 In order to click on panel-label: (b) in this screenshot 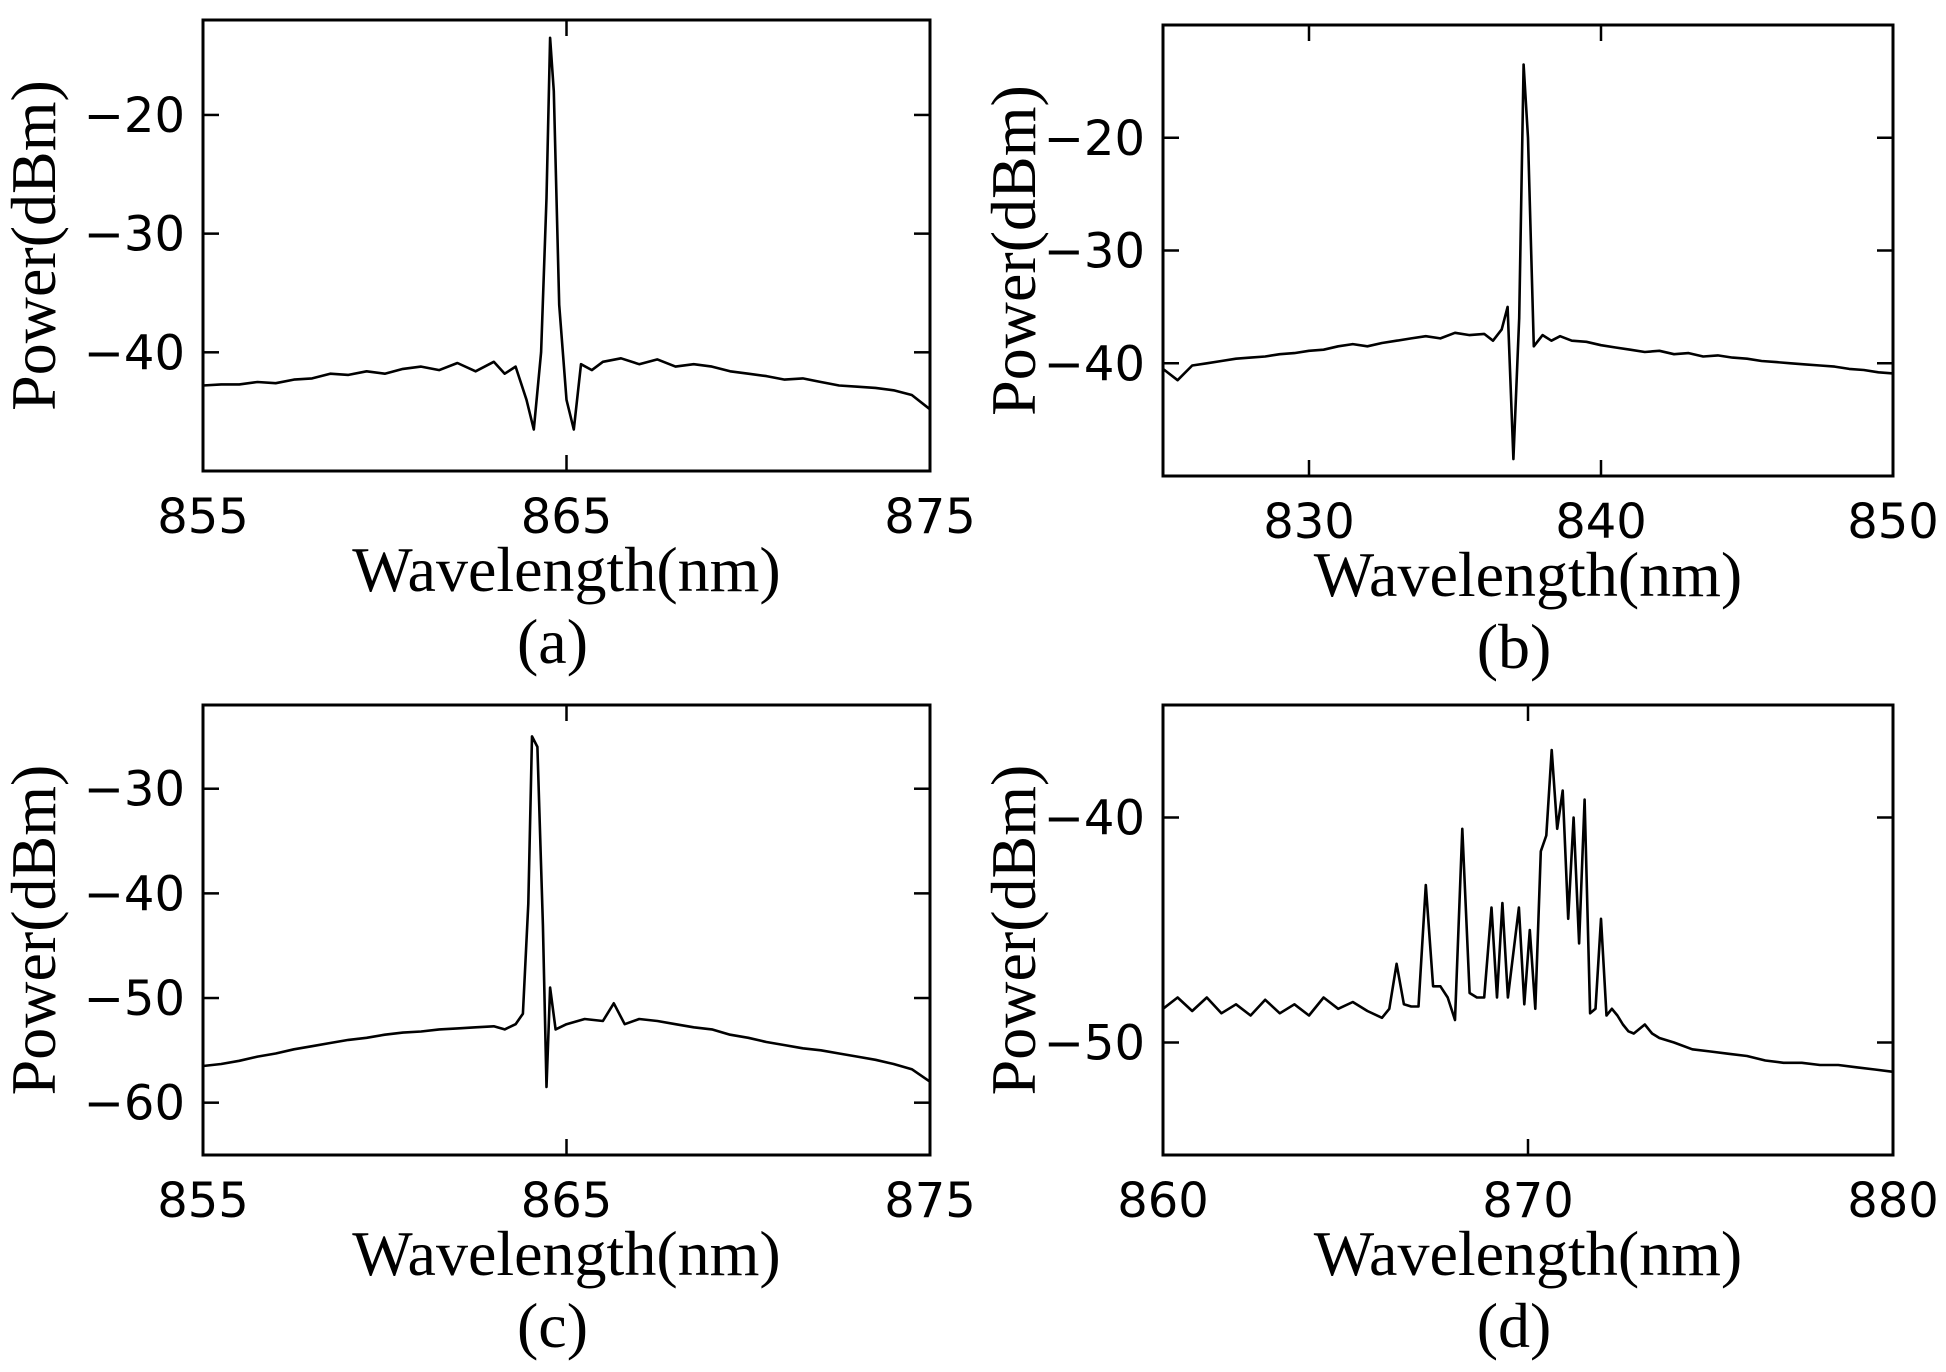, I will do `click(1514, 646)`.